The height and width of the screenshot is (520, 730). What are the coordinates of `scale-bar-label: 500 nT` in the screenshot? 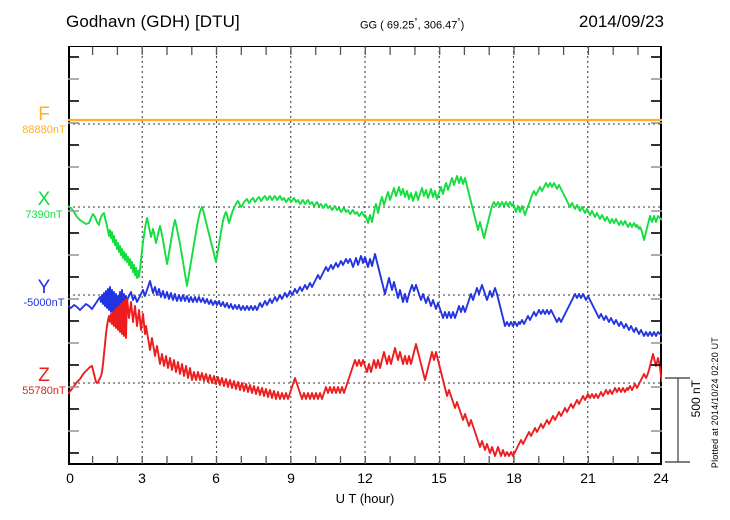 It's located at (696, 399).